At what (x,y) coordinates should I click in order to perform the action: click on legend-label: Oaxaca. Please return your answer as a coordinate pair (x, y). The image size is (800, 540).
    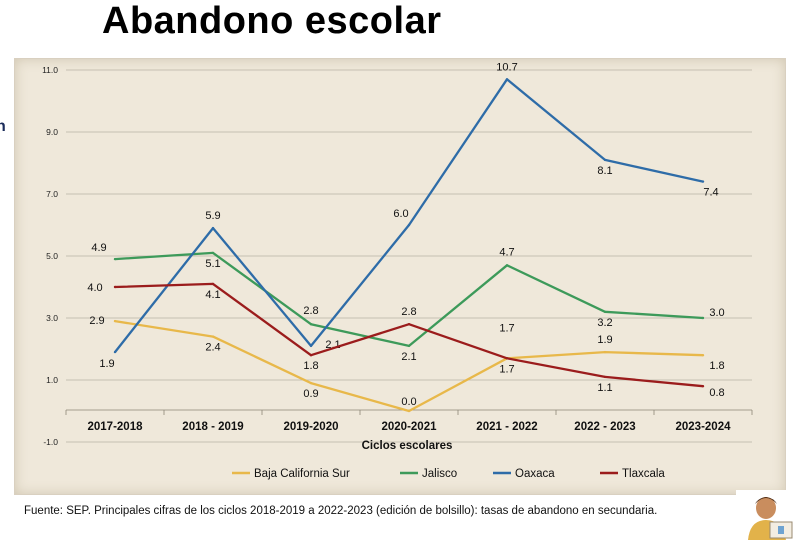
    Looking at the image, I should click on (535, 474).